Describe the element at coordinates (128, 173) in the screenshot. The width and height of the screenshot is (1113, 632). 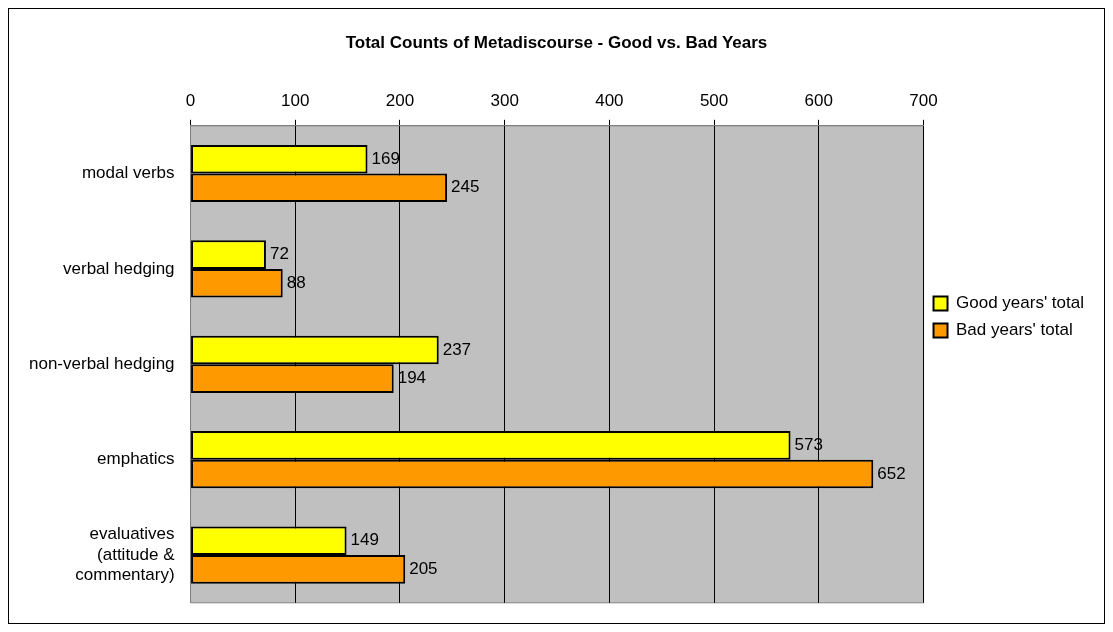
I see `y-tick-label: modal verbs` at that location.